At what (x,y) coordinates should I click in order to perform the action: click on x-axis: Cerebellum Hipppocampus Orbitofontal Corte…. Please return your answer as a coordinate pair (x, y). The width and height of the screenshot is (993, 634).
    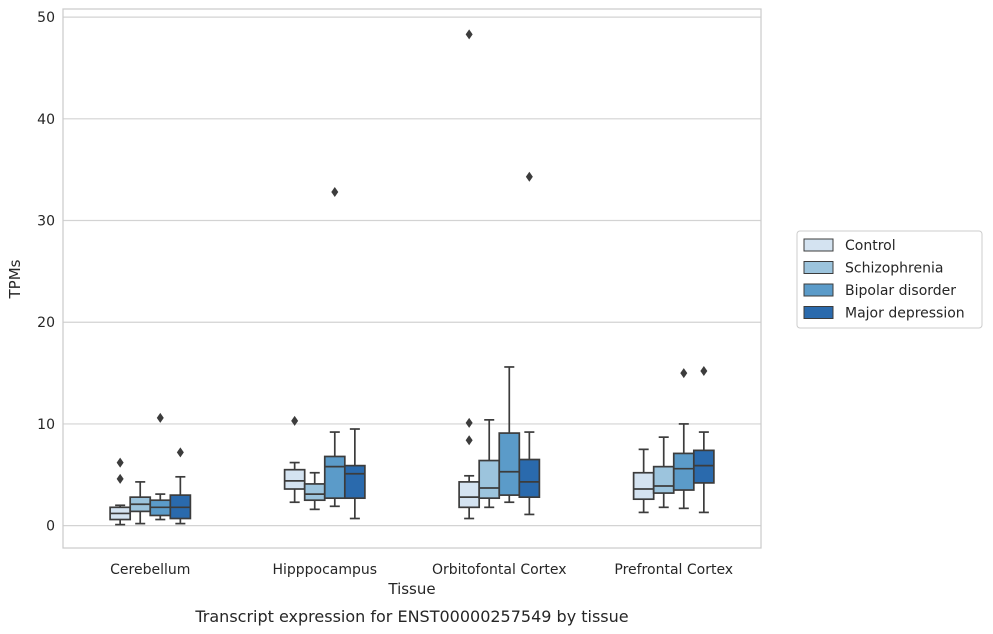
    Looking at the image, I should click on (421, 570).